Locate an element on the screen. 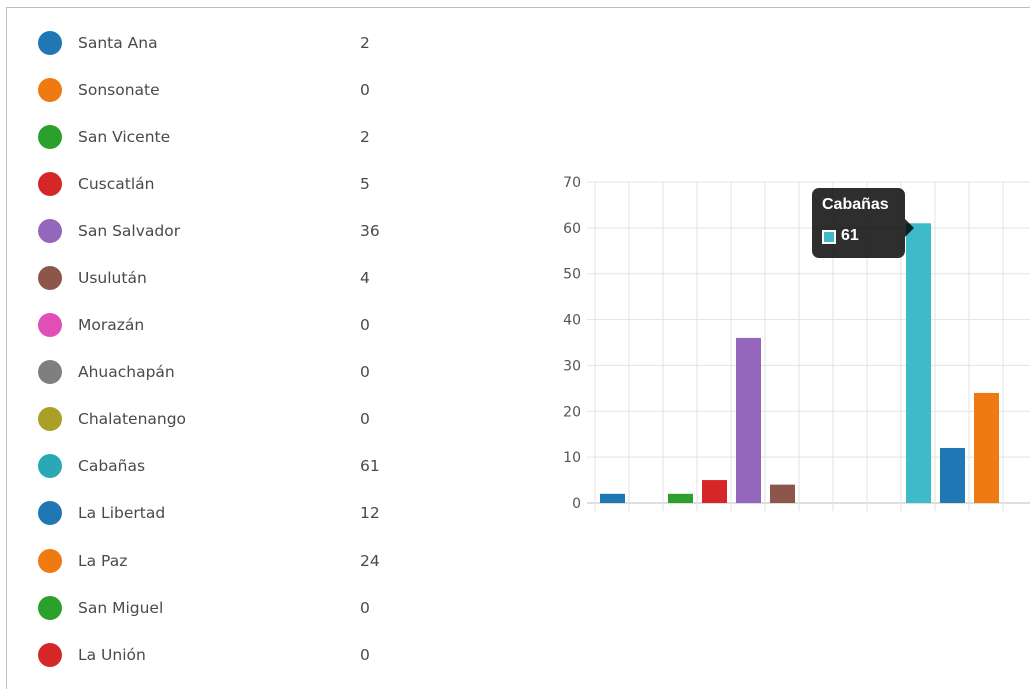  legend-item-label: Chalatenango is located at coordinates (132, 419).